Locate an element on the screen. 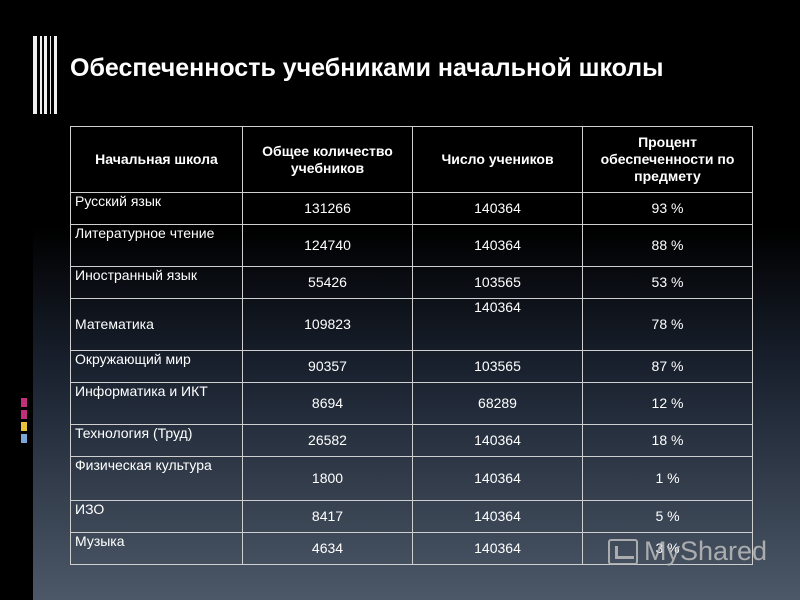  header-percent: Процент обеспеченности по предмету is located at coordinates (667, 159).